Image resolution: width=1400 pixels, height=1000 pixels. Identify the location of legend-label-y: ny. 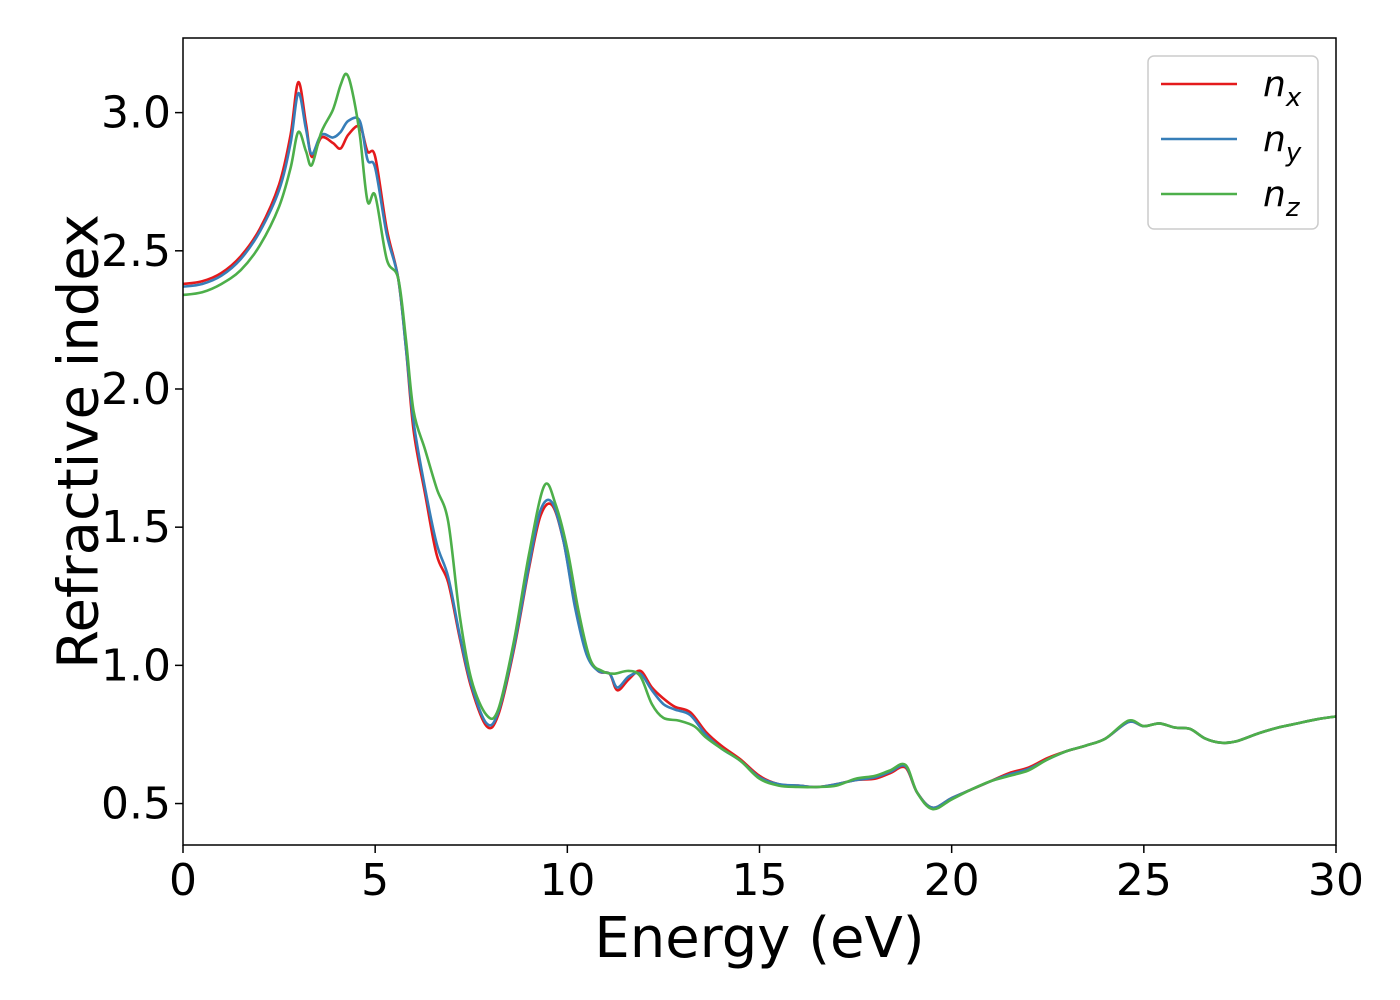
(1282, 143).